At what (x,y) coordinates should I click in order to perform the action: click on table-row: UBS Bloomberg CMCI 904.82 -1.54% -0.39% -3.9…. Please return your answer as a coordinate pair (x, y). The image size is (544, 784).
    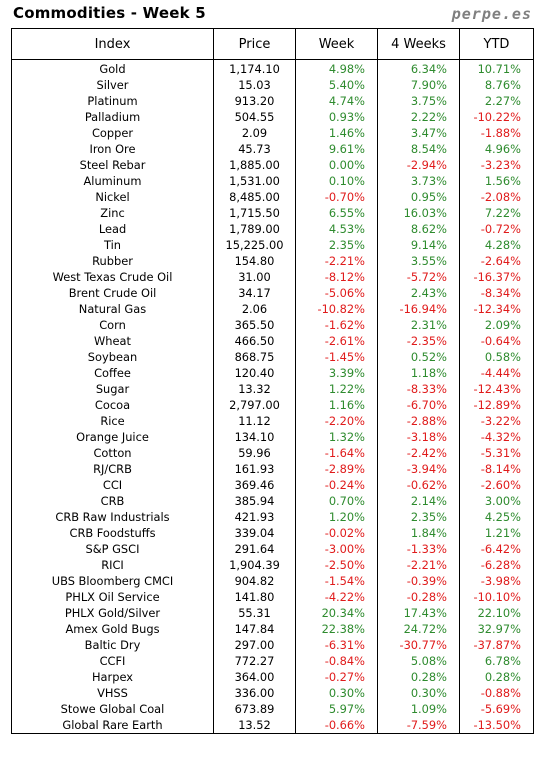
    Looking at the image, I should click on (272, 581).